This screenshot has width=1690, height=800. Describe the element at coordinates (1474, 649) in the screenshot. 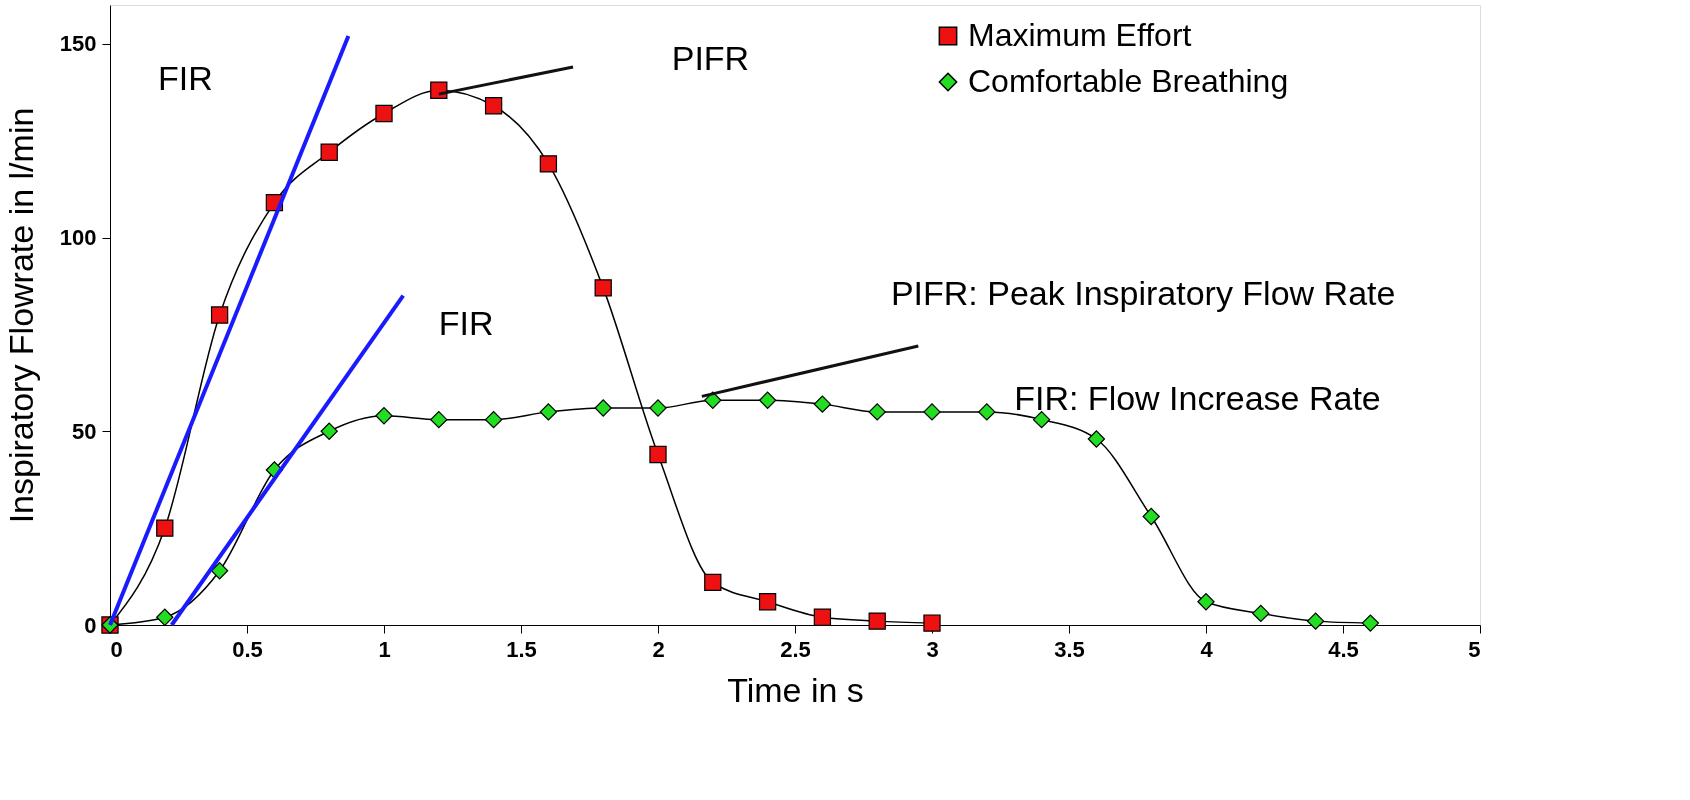

I see `x-tick-label: 5` at that location.